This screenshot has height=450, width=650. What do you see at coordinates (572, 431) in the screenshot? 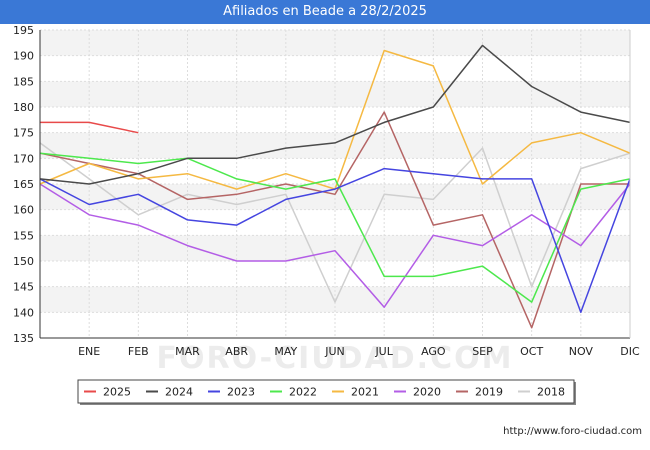
I see `footer-url: http://www.foro-ciudad.com` at bounding box center [572, 431].